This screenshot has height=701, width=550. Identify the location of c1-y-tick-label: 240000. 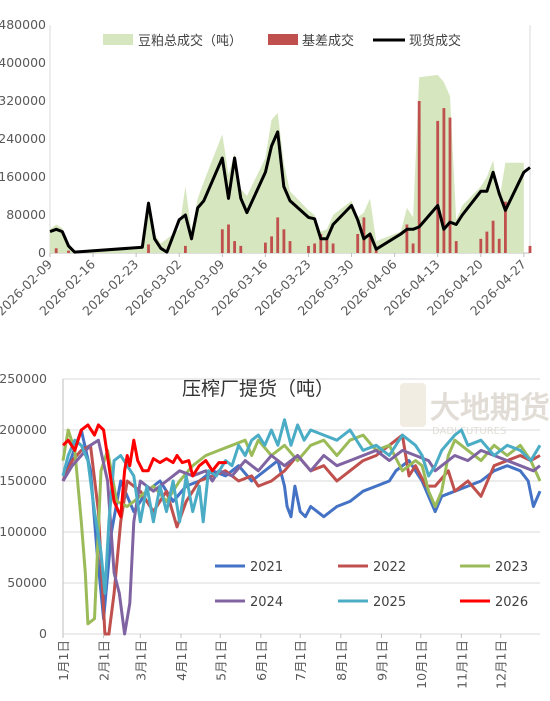
(23, 138).